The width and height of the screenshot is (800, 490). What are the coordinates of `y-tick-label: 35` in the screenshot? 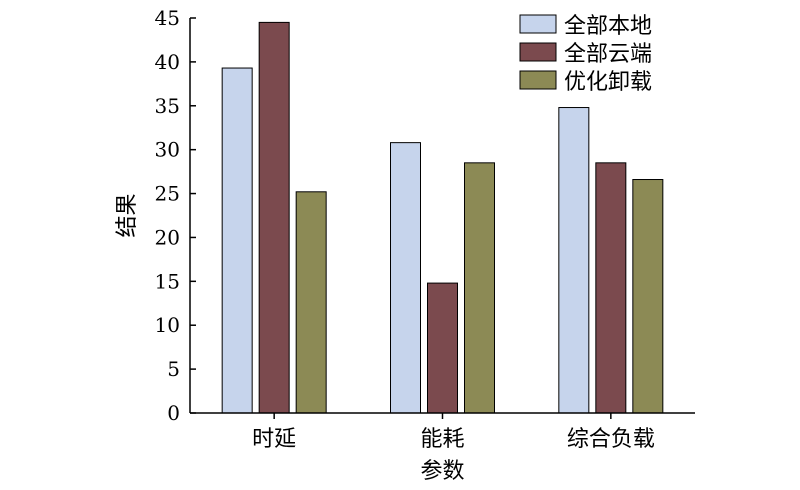 It's located at (167, 106).